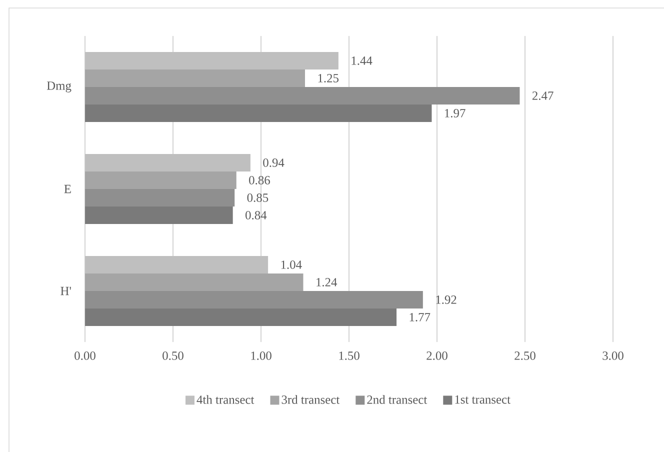 The height and width of the screenshot is (452, 664). I want to click on legend-label: 2nd transect, so click(397, 399).